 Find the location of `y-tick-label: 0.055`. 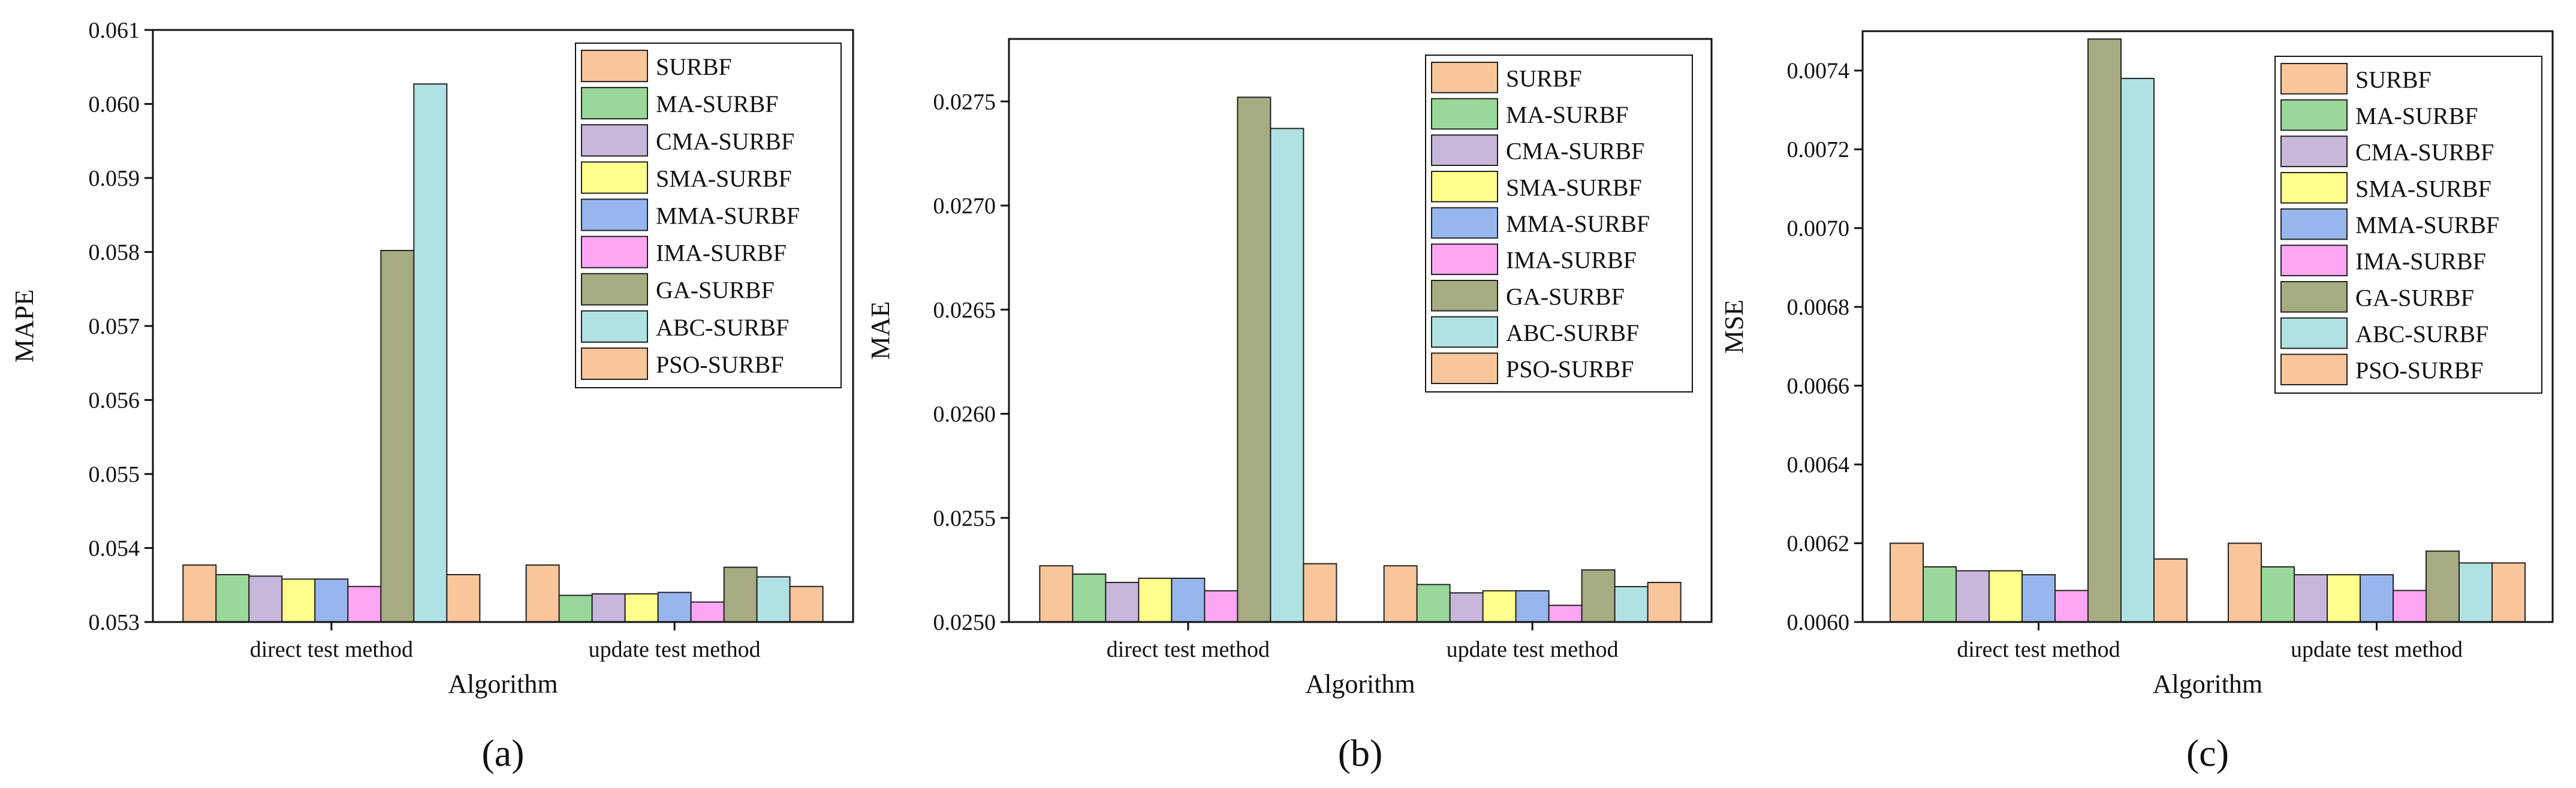

y-tick-label: 0.055 is located at coordinates (114, 475).